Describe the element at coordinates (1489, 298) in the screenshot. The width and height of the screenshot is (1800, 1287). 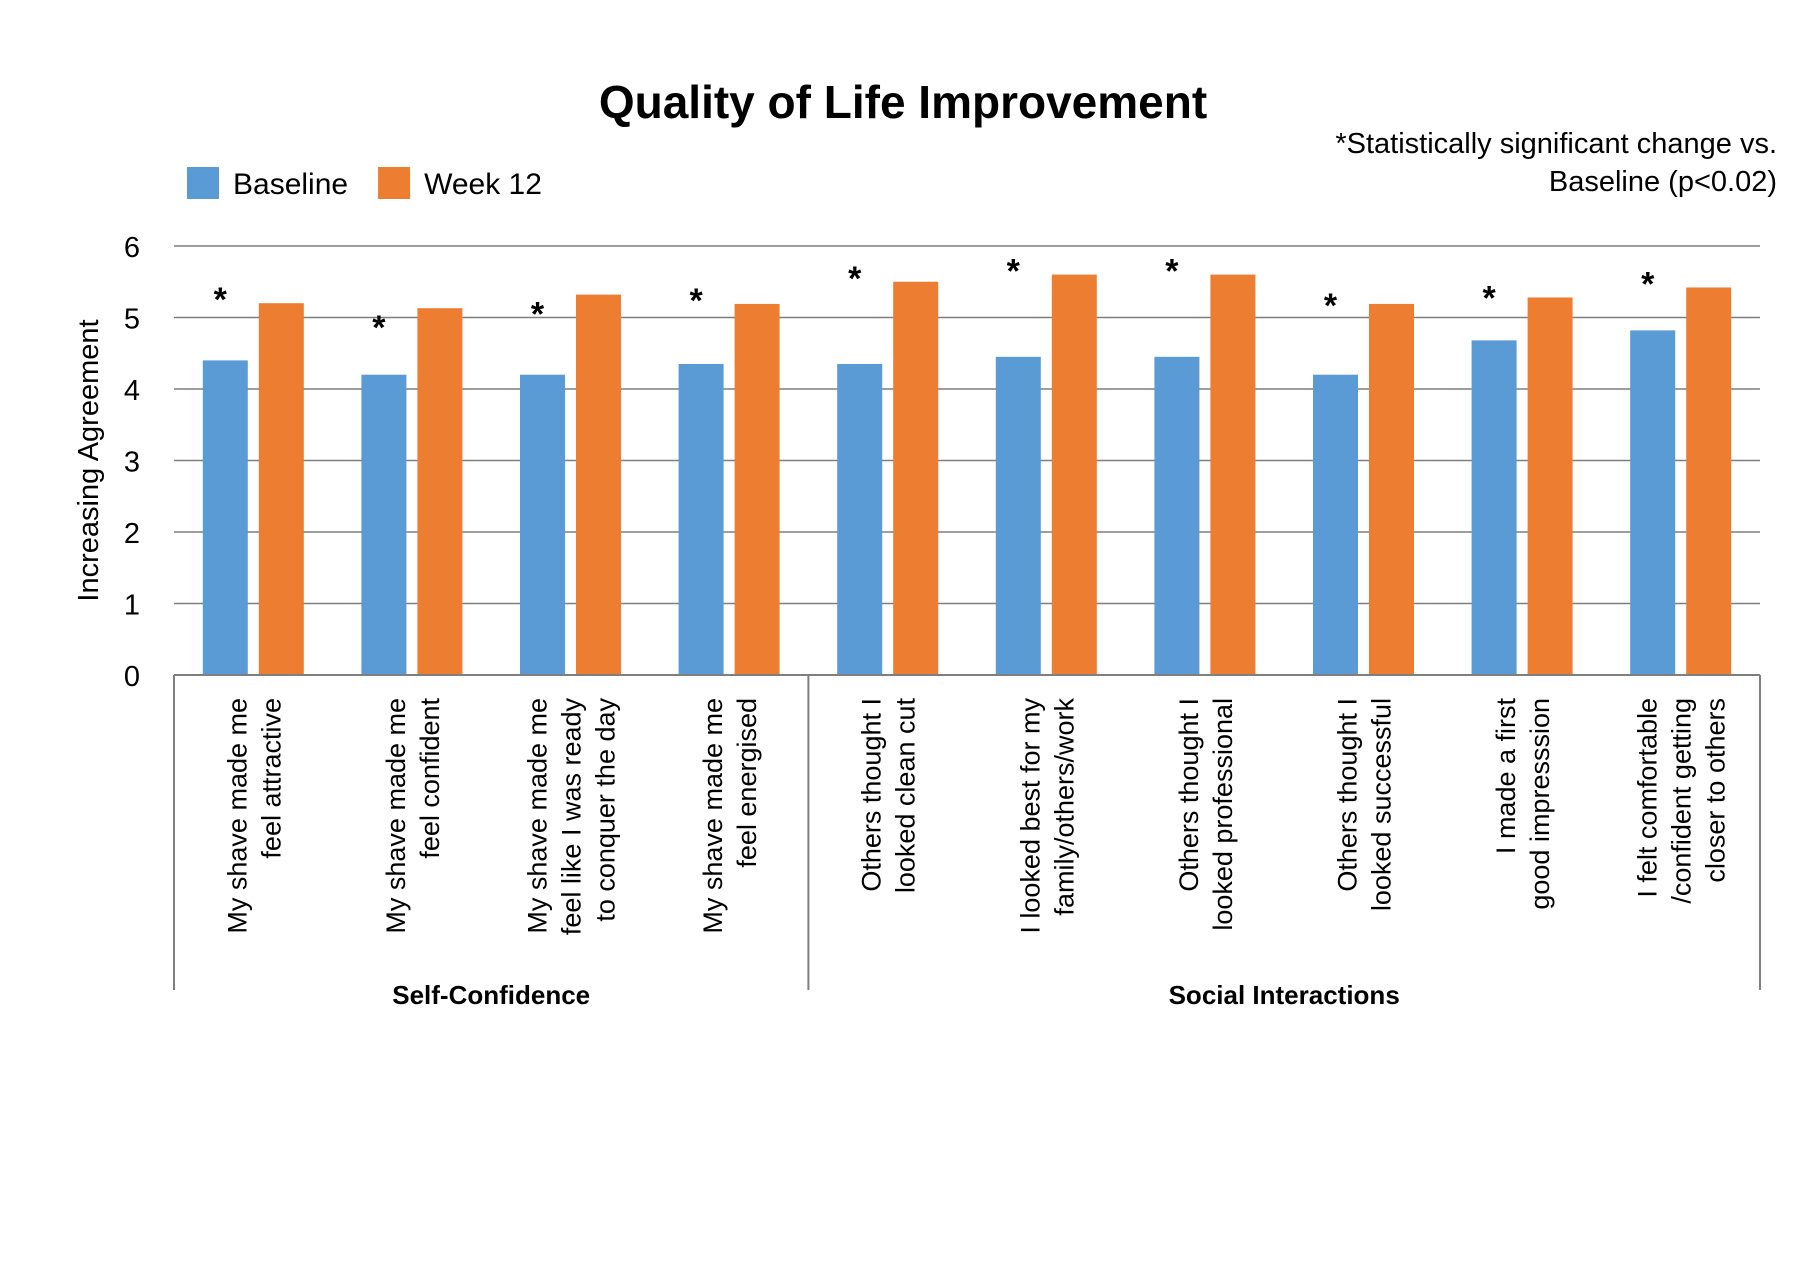
I see `significance-star-8: *` at that location.